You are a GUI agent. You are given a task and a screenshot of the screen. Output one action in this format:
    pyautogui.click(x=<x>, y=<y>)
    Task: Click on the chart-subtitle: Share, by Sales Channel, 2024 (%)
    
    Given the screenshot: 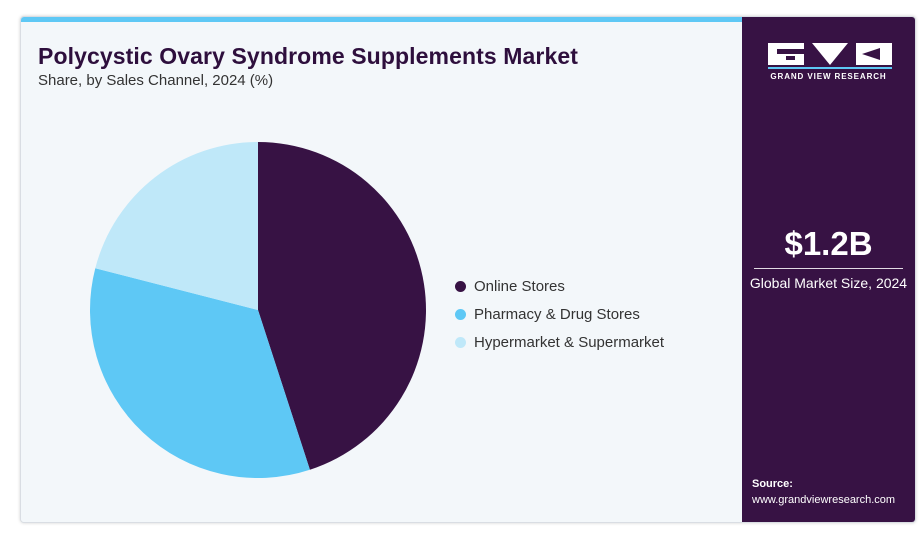 What is the action you would take?
    pyautogui.click(x=156, y=80)
    